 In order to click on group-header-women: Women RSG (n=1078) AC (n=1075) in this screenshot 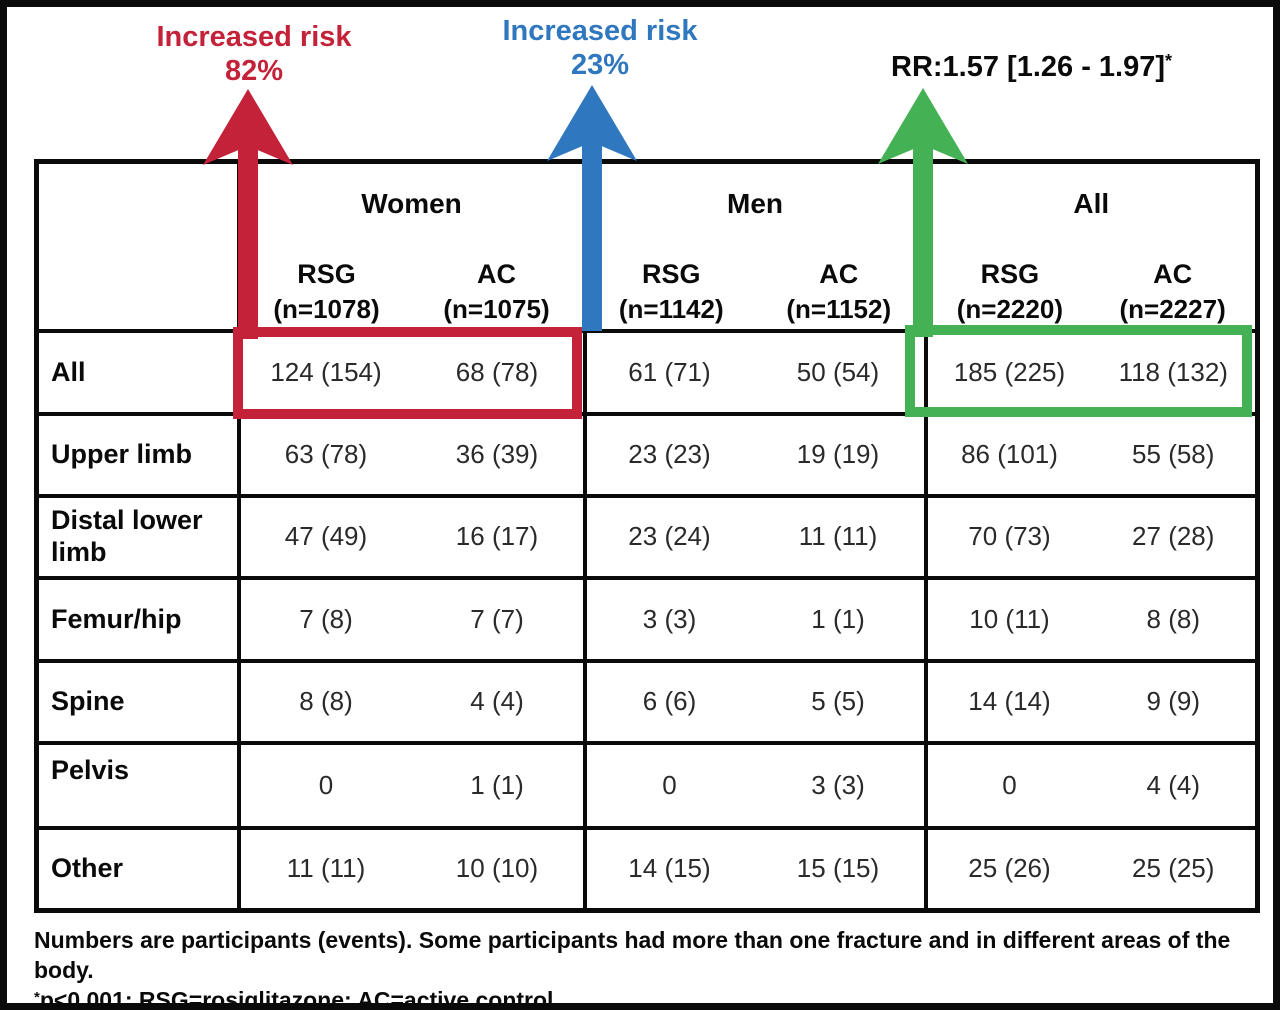, I will do `click(410, 246)`.